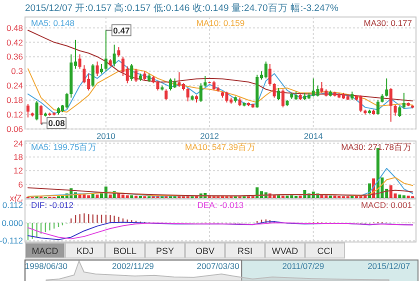 The height and width of the screenshot is (281, 420). Describe the element at coordinates (15, 42) in the screenshot. I see `y-tick-label: 0.42` at that location.